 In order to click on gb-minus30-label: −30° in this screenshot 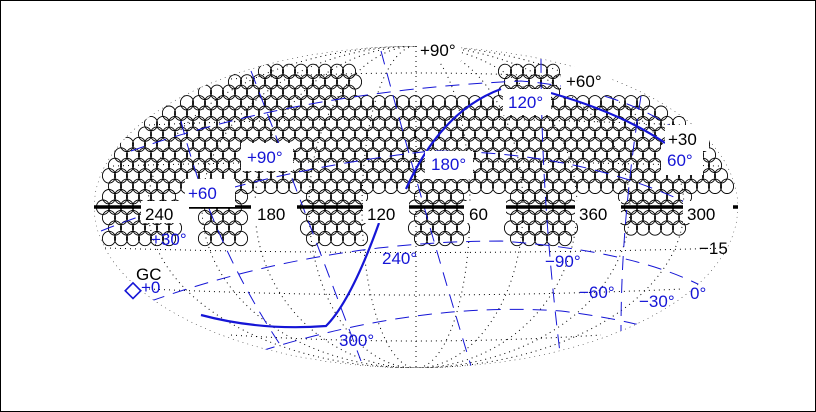, I will do `click(657, 301)`.